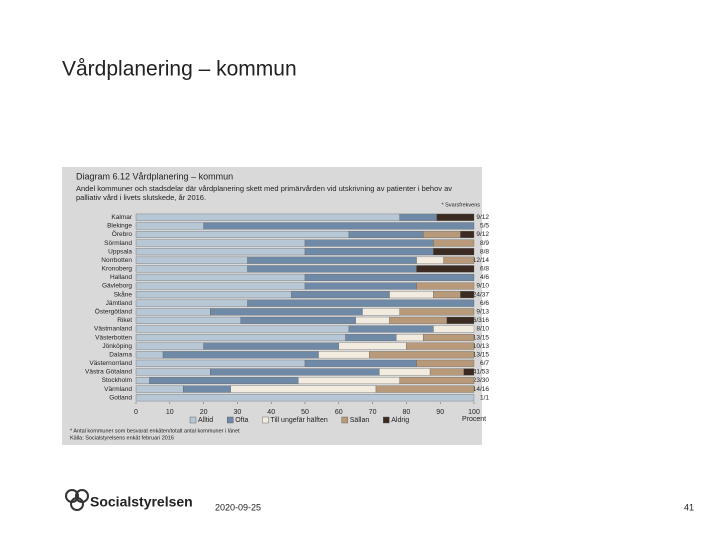  What do you see at coordinates (474, 419) in the screenshot?
I see `x-axis-label: Procent` at bounding box center [474, 419].